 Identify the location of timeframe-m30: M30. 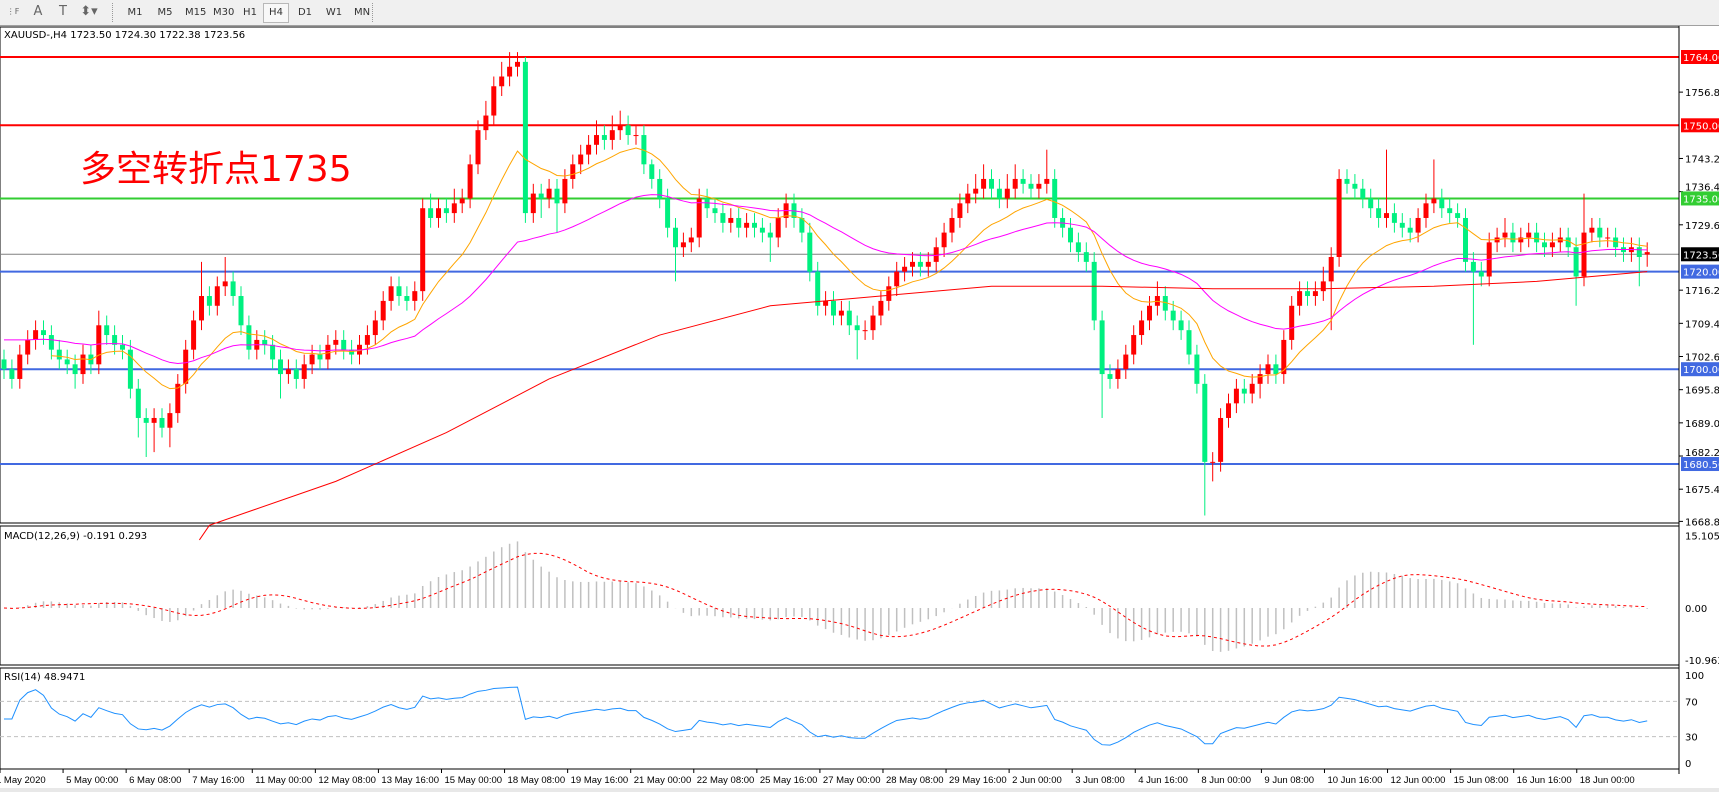
(224, 12).